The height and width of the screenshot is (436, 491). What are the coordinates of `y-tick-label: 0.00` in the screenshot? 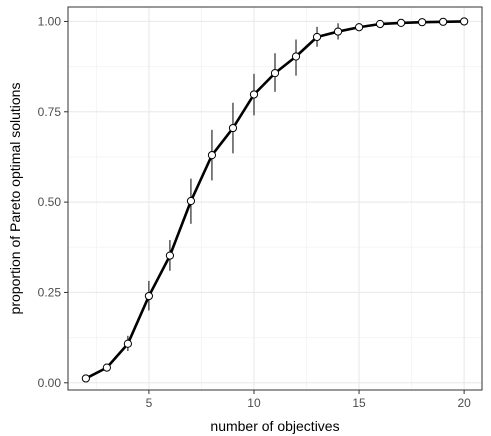 It's located at (50, 383).